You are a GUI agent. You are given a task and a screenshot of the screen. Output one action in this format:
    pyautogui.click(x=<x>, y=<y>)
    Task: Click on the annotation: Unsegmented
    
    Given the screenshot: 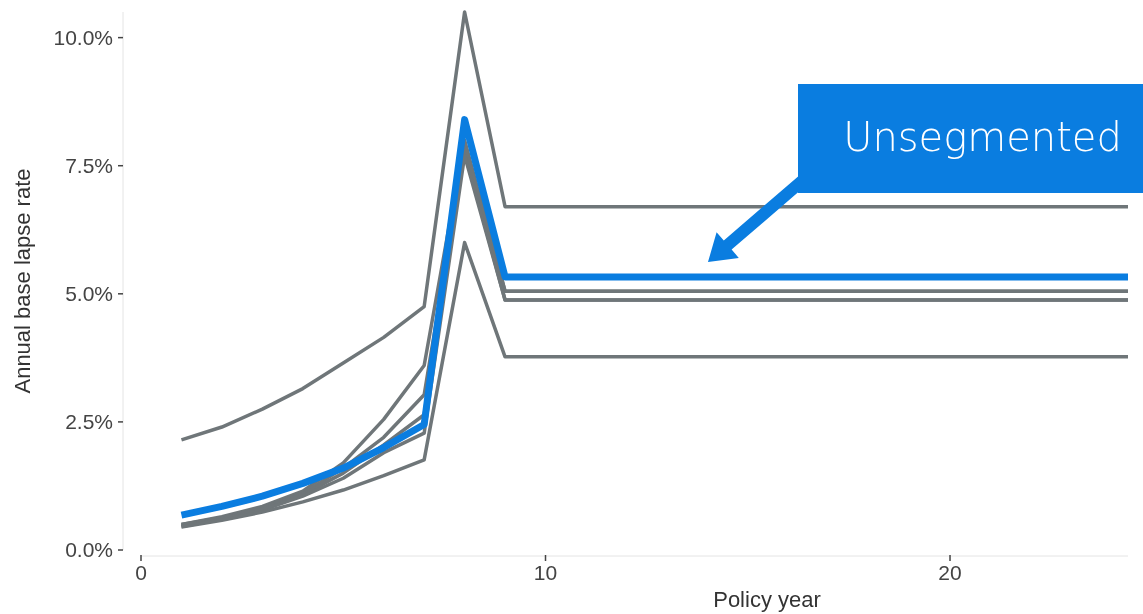 What is the action you would take?
    pyautogui.click(x=982, y=137)
    